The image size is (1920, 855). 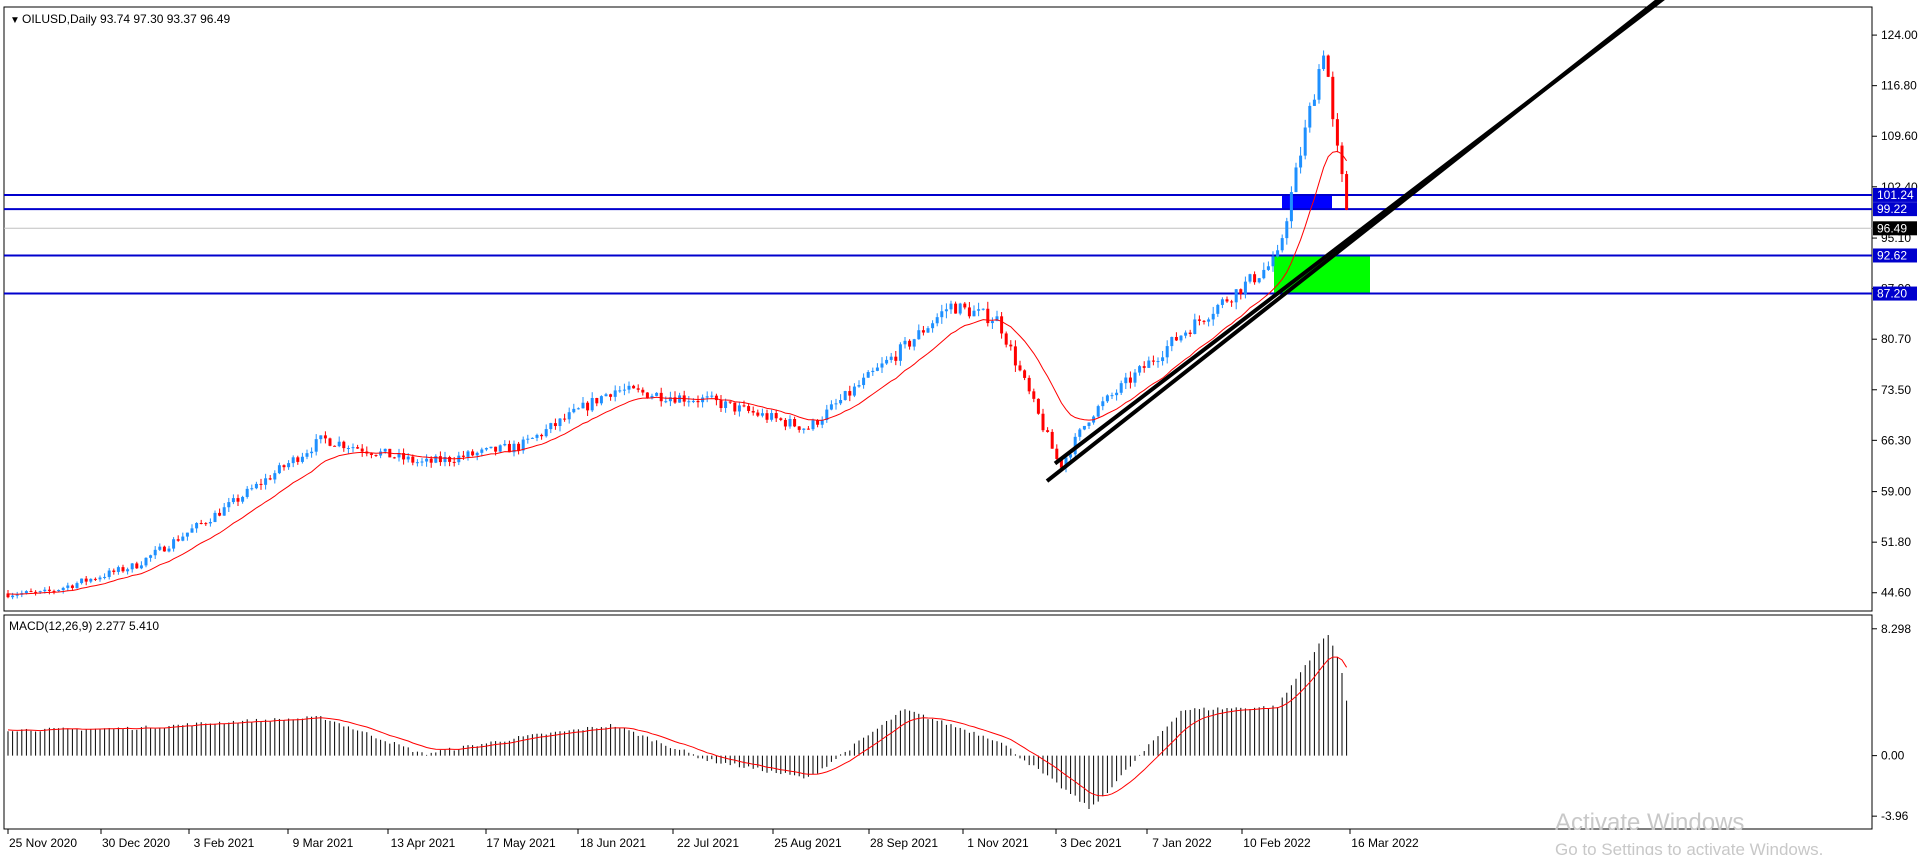 What do you see at coordinates (1896, 390) in the screenshot?
I see `price-tick-label: 73.50` at bounding box center [1896, 390].